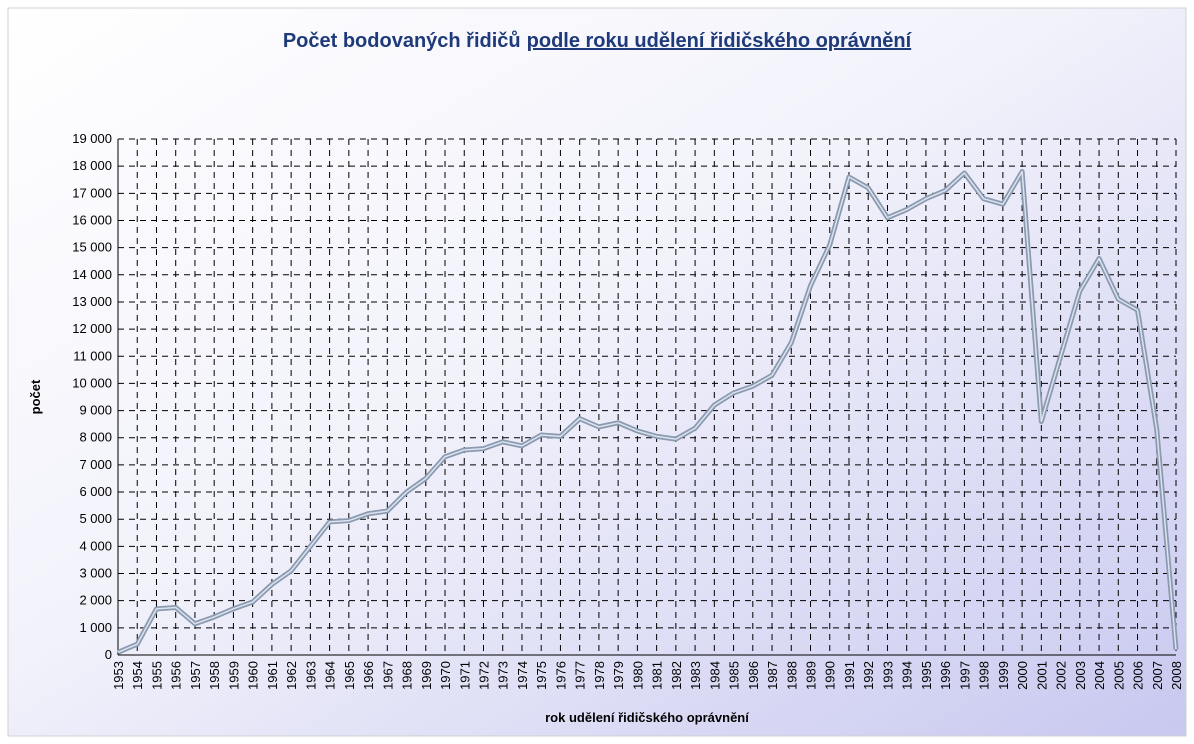 Image resolution: width=1194 pixels, height=744 pixels. What do you see at coordinates (291, 675) in the screenshot?
I see `x-tick-label: 1962` at bounding box center [291, 675].